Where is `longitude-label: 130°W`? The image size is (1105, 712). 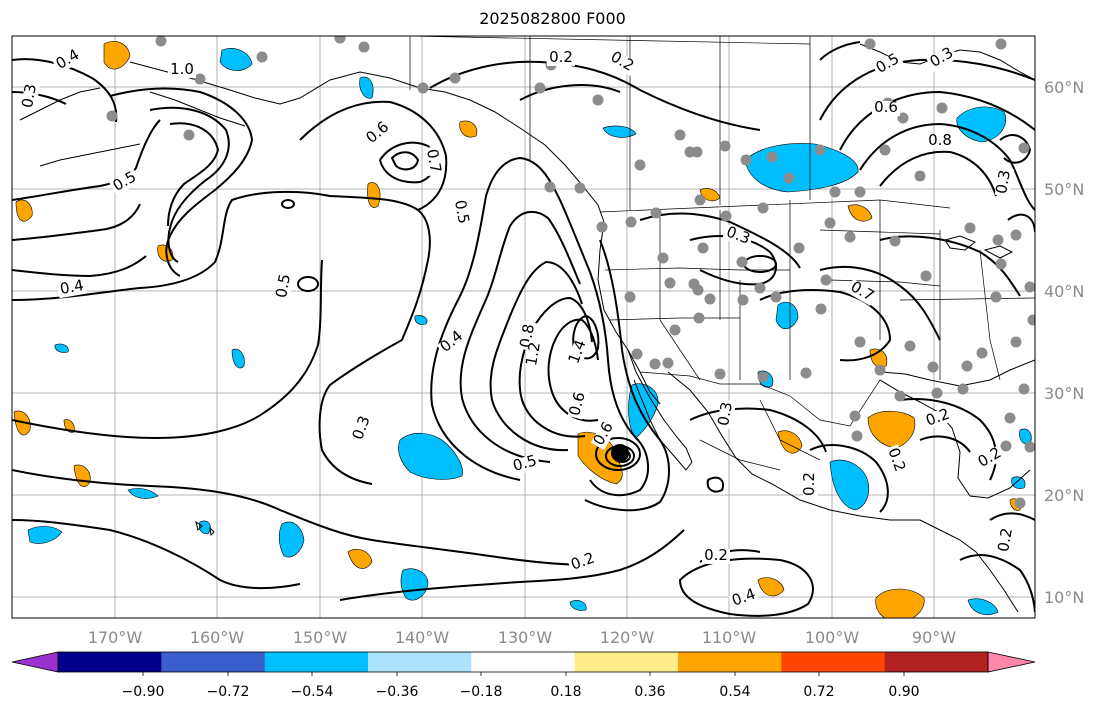 longitude-label: 130°W is located at coordinates (525, 637).